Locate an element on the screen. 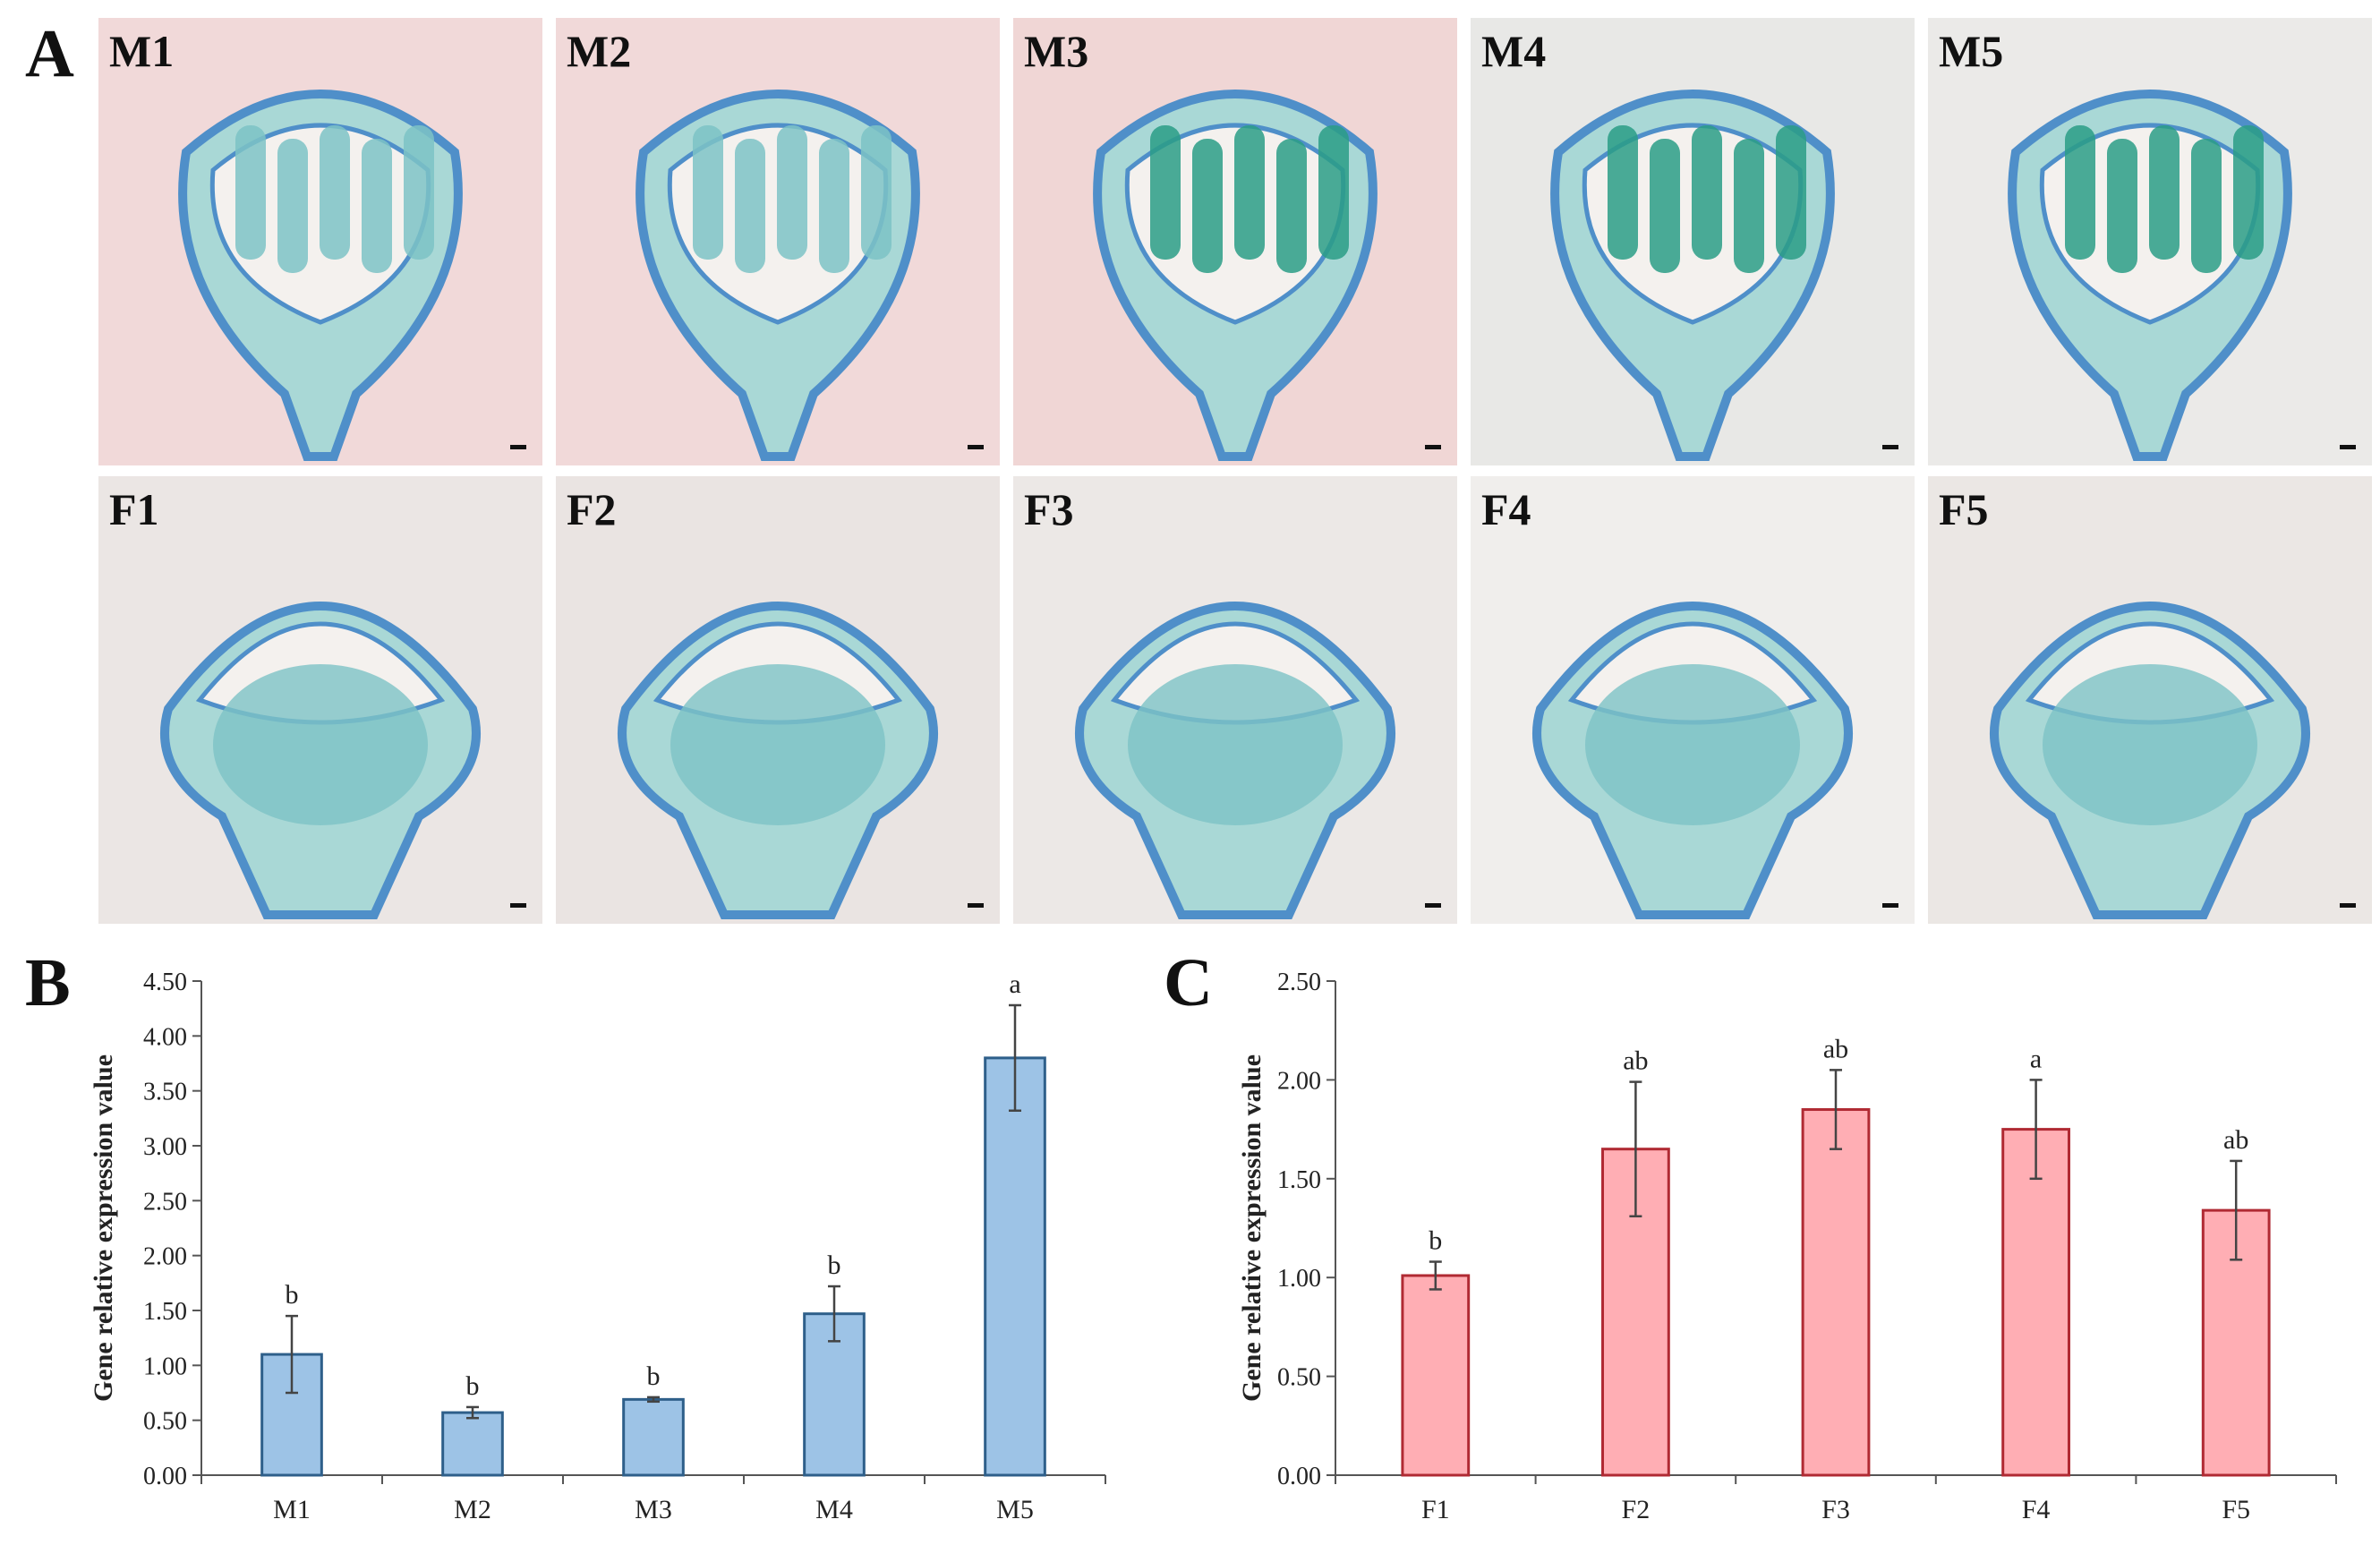 This screenshot has height=1562, width=2380. panel-label-b: B is located at coordinates (48, 983).